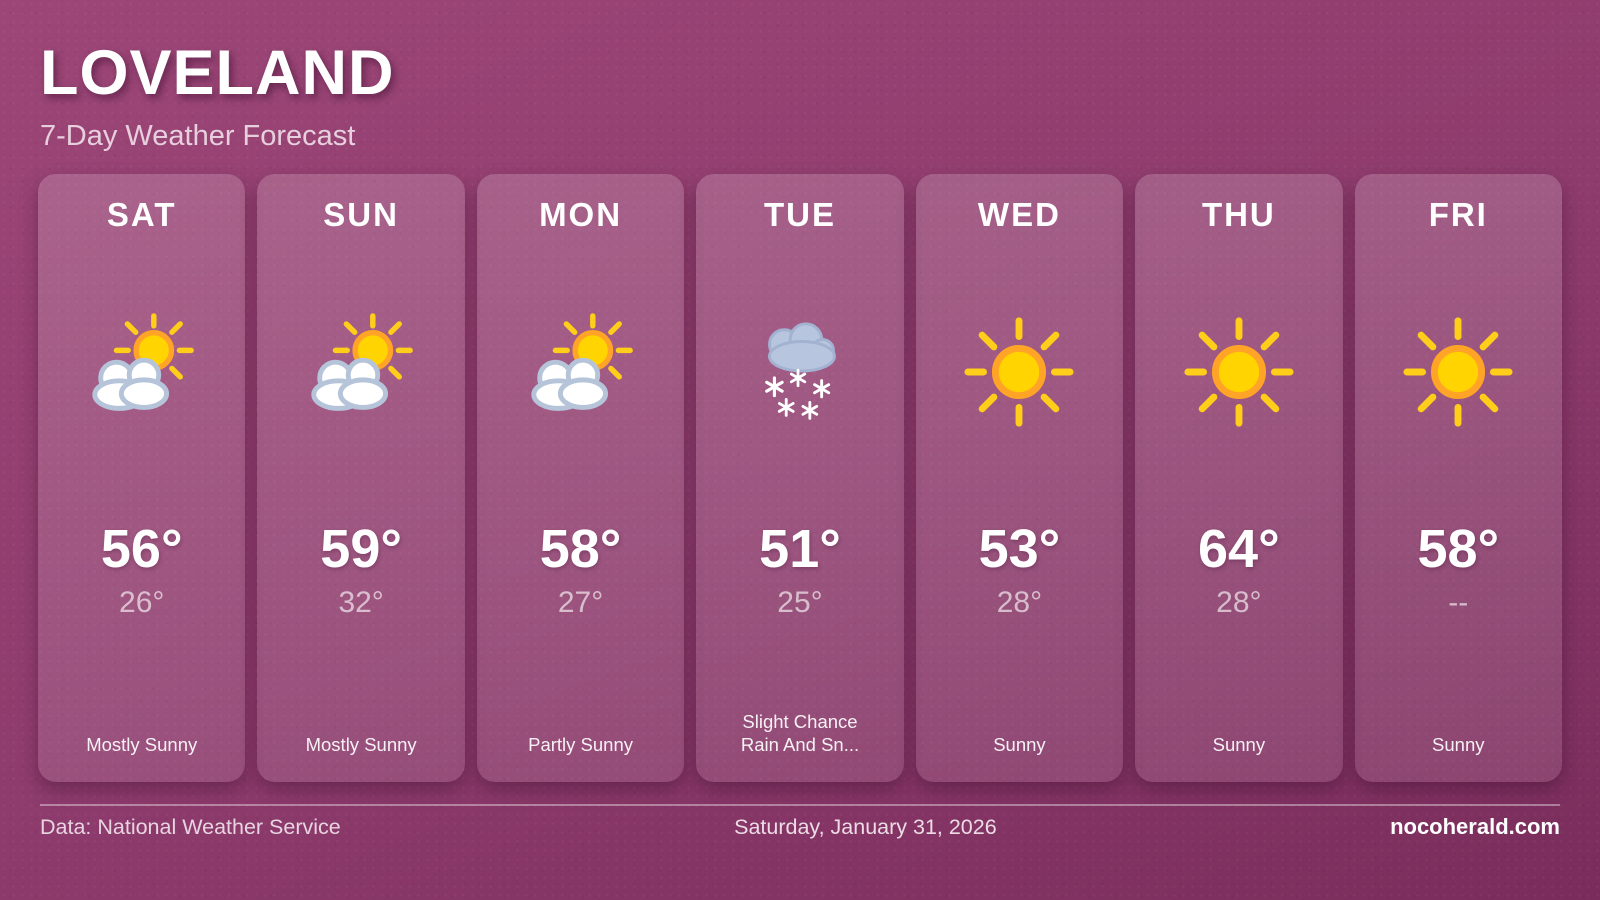 The image size is (1600, 900). I want to click on low-temp: --, so click(1458, 602).